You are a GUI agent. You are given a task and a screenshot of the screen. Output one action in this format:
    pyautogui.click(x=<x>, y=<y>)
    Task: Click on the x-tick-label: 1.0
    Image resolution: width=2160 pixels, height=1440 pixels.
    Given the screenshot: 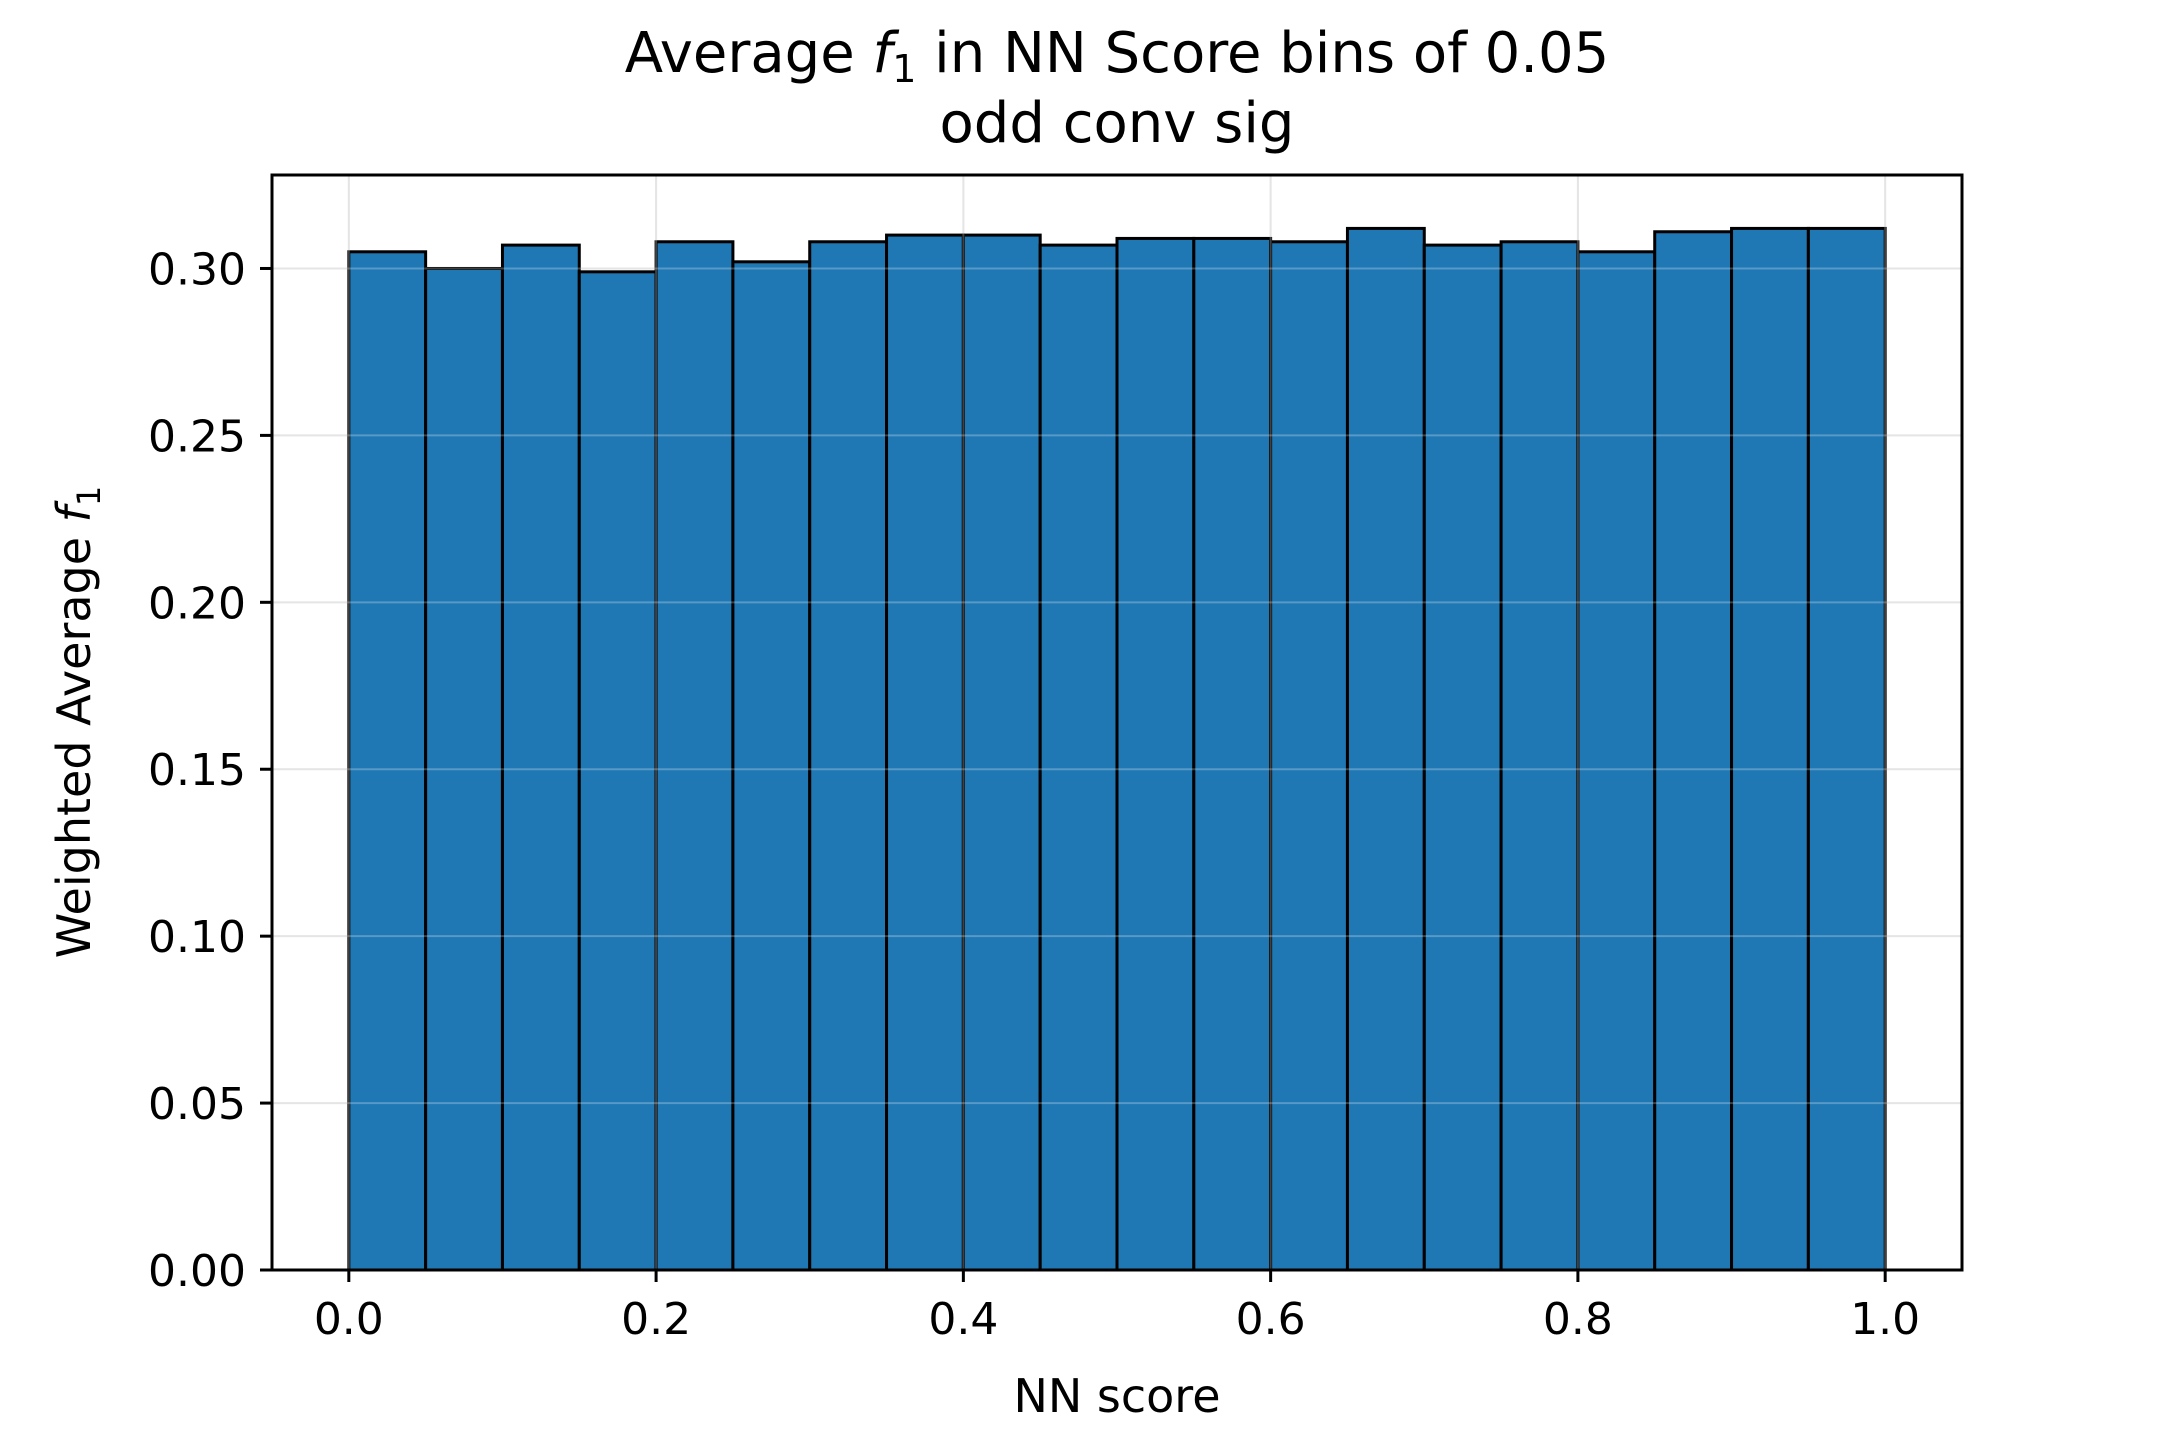 What is the action you would take?
    pyautogui.click(x=1885, y=1319)
    